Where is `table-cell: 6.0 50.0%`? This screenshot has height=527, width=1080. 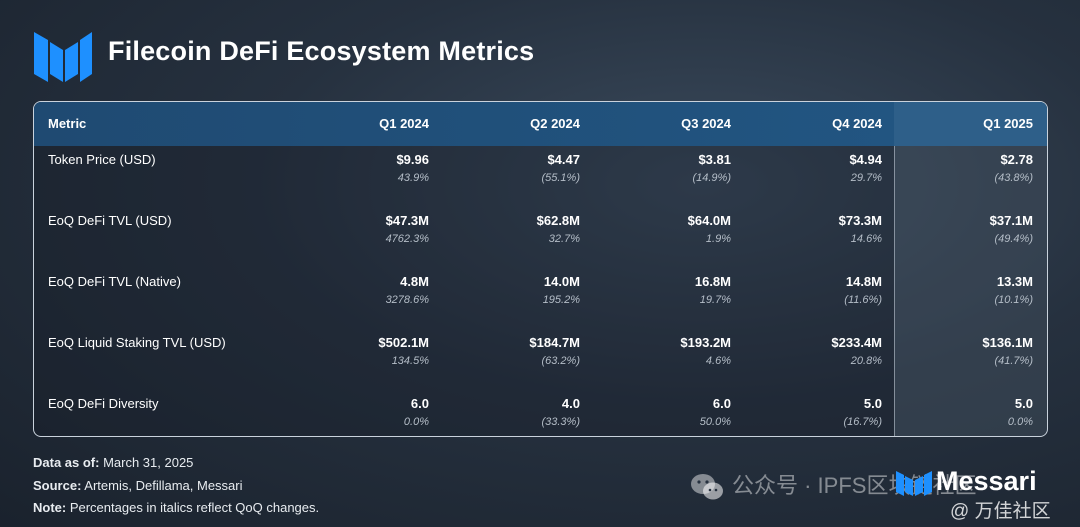
table-cell: 6.0 50.0% is located at coordinates (661, 413).